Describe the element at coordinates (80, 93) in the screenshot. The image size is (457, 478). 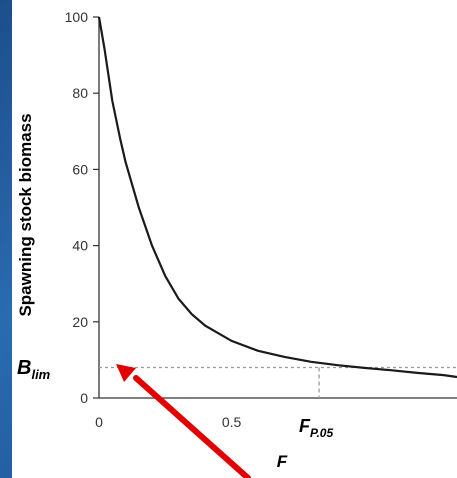
I see `y-tick-label: 80` at that location.